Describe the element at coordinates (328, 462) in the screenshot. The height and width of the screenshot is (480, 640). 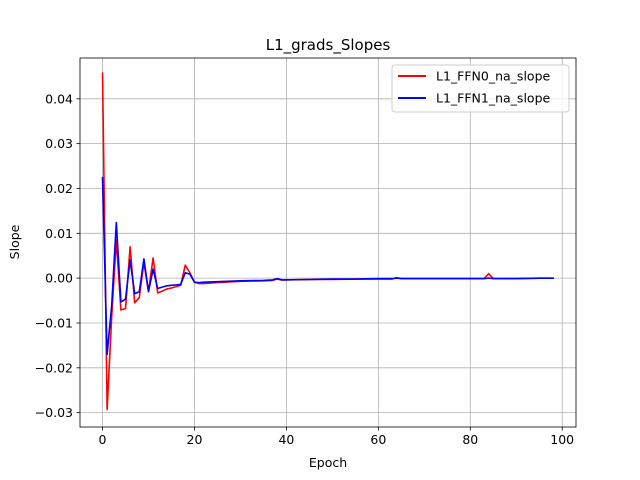
I see `x-axis-label: Epoch` at that location.